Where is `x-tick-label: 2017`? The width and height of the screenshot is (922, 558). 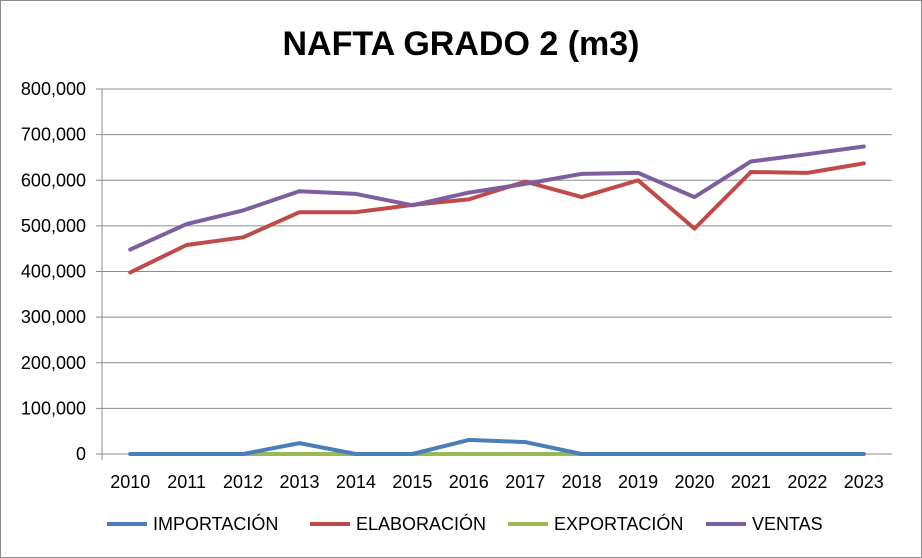
x-tick-label: 2017 is located at coordinates (525, 482).